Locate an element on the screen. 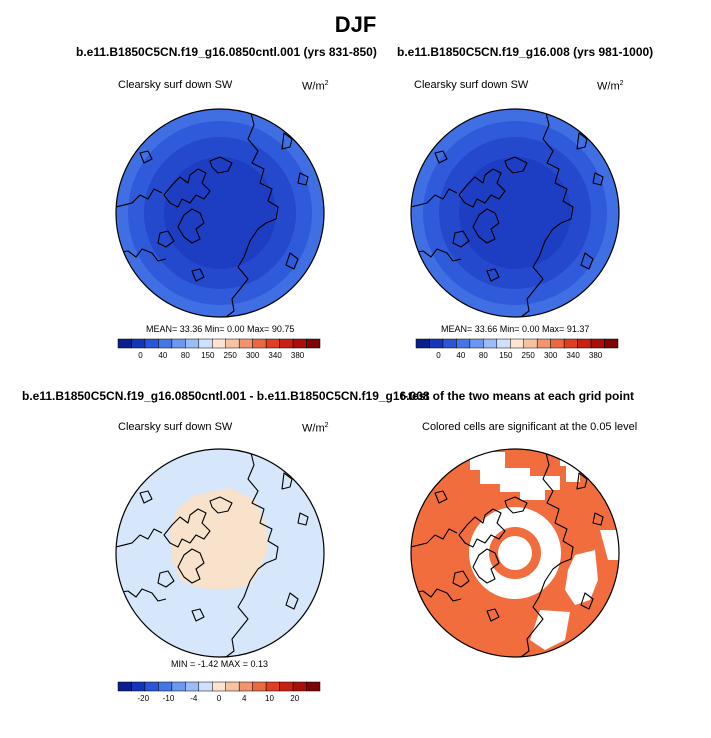 Image resolution: width=711 pixels, height=738 pixels. panel-1-units: W/m2 is located at coordinates (315, 86).